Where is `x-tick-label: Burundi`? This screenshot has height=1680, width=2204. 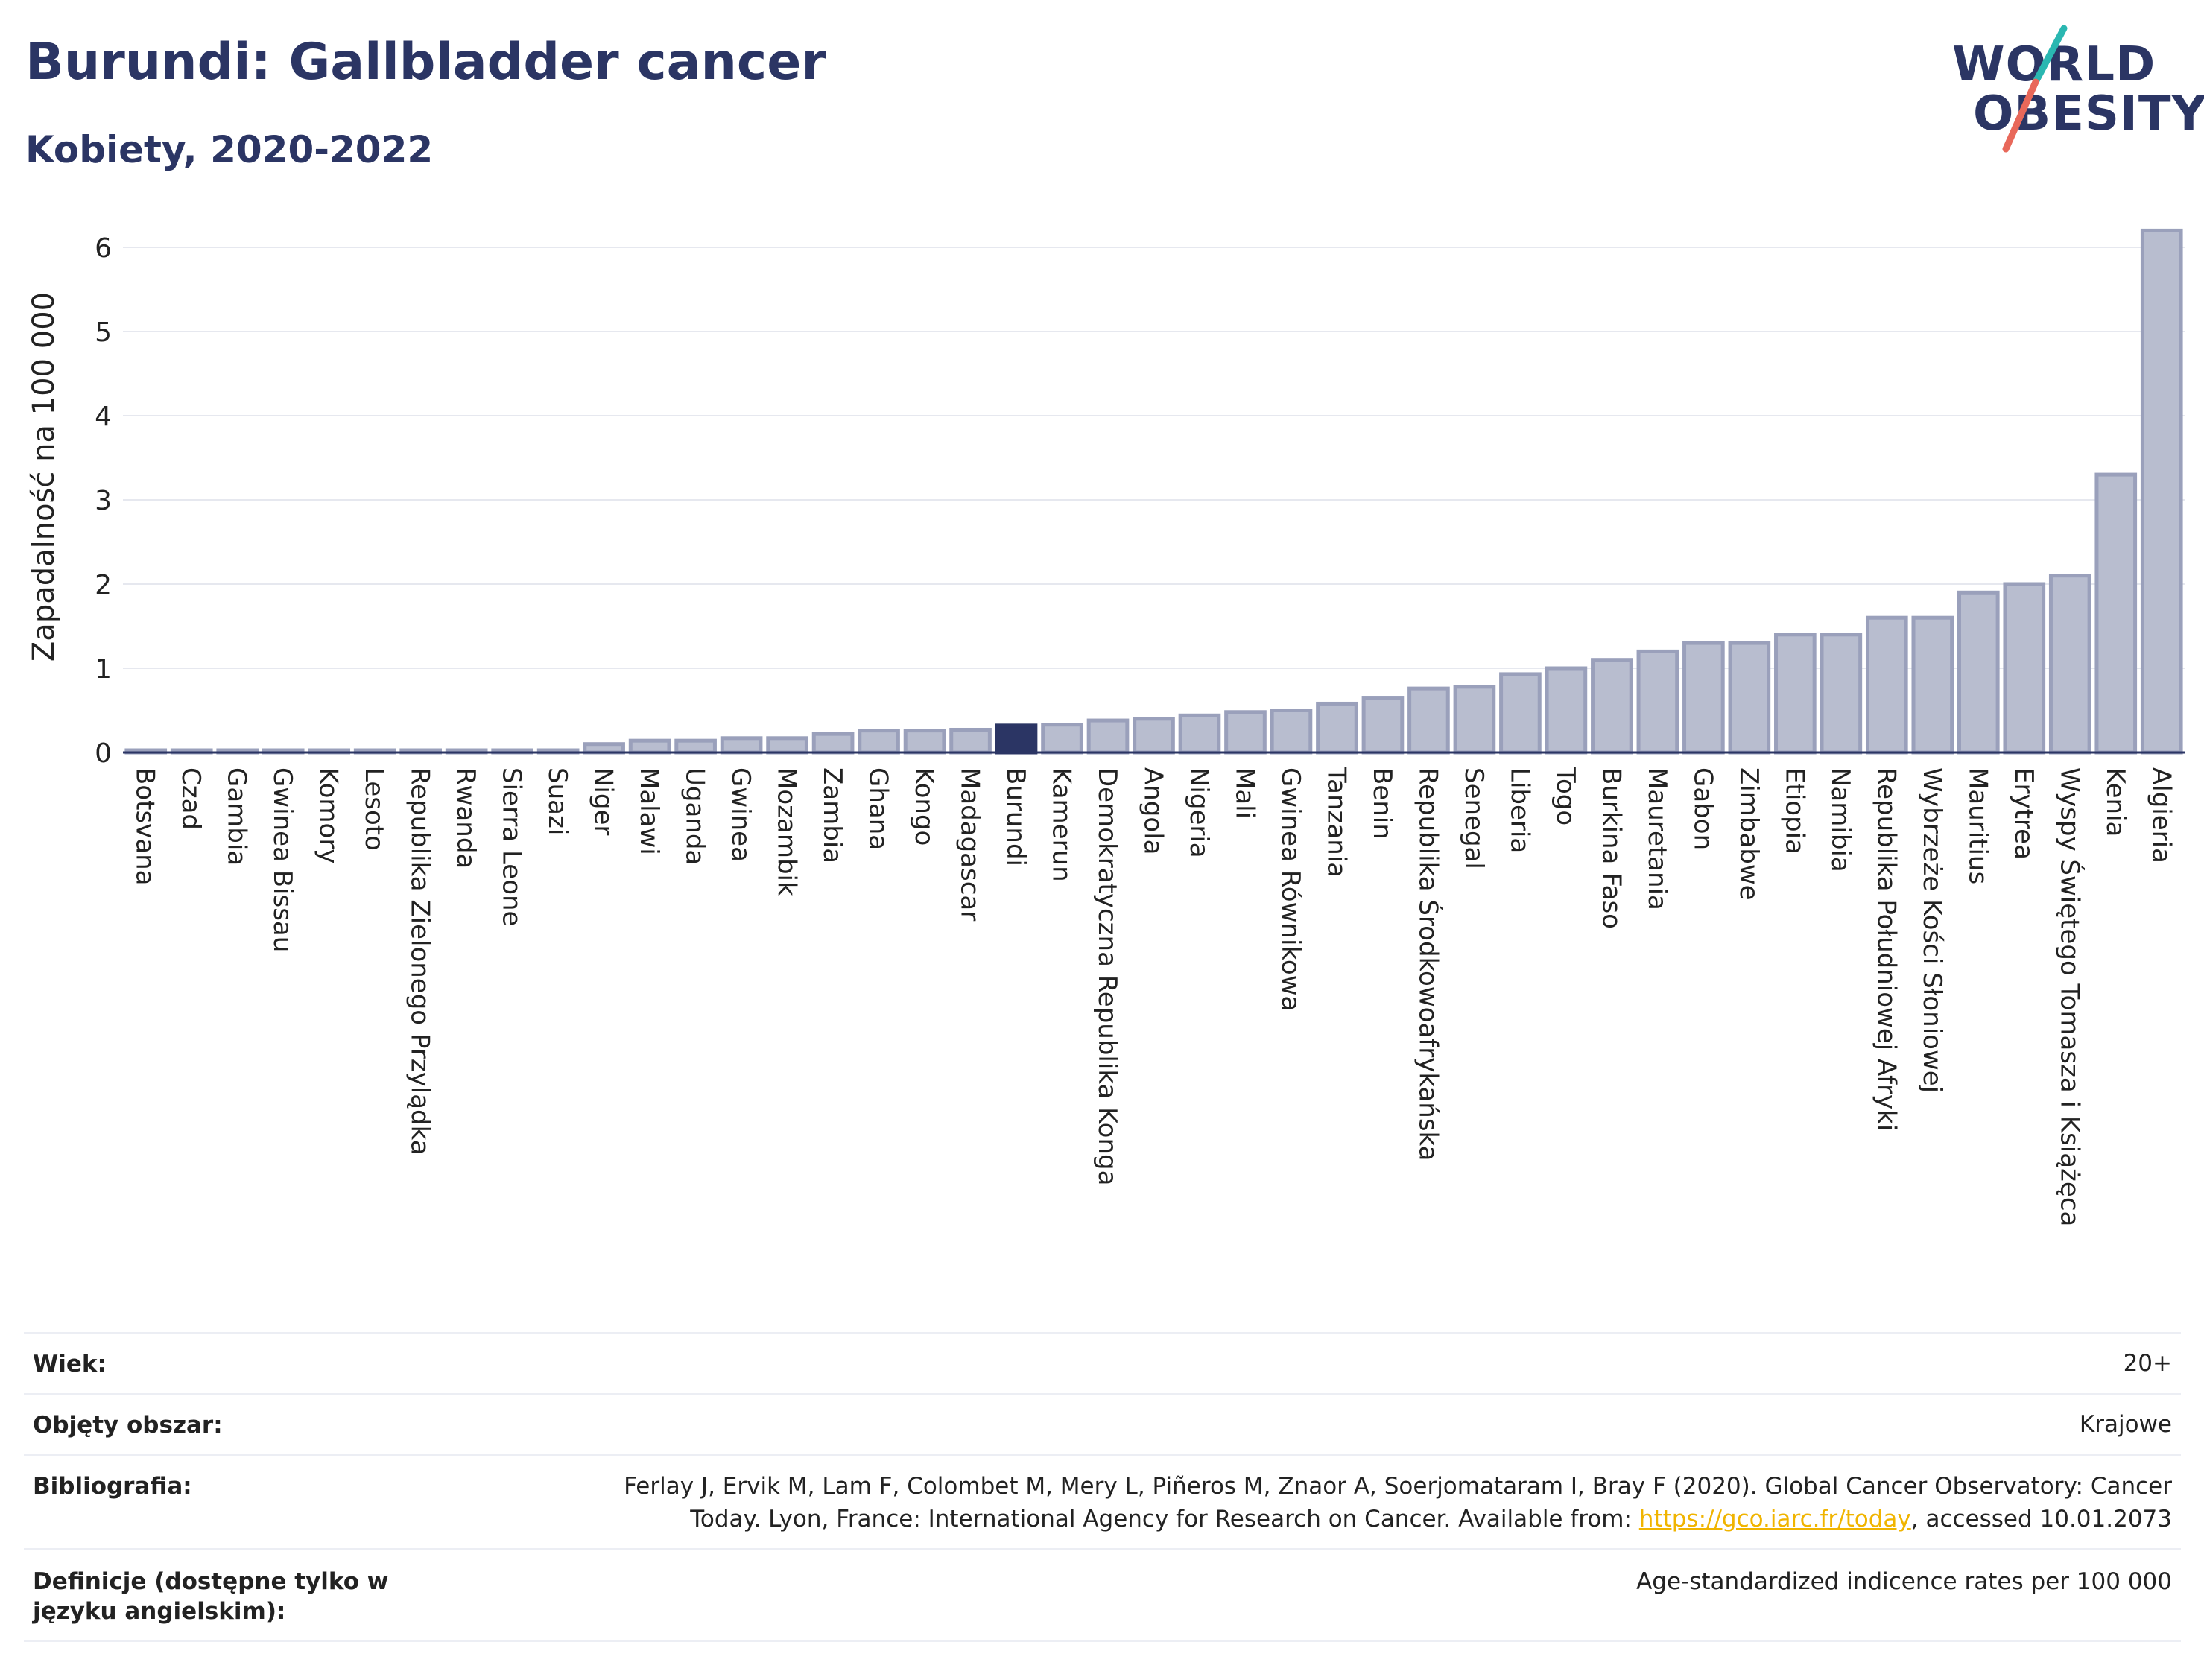 x-tick-label: Burundi is located at coordinates (1015, 816).